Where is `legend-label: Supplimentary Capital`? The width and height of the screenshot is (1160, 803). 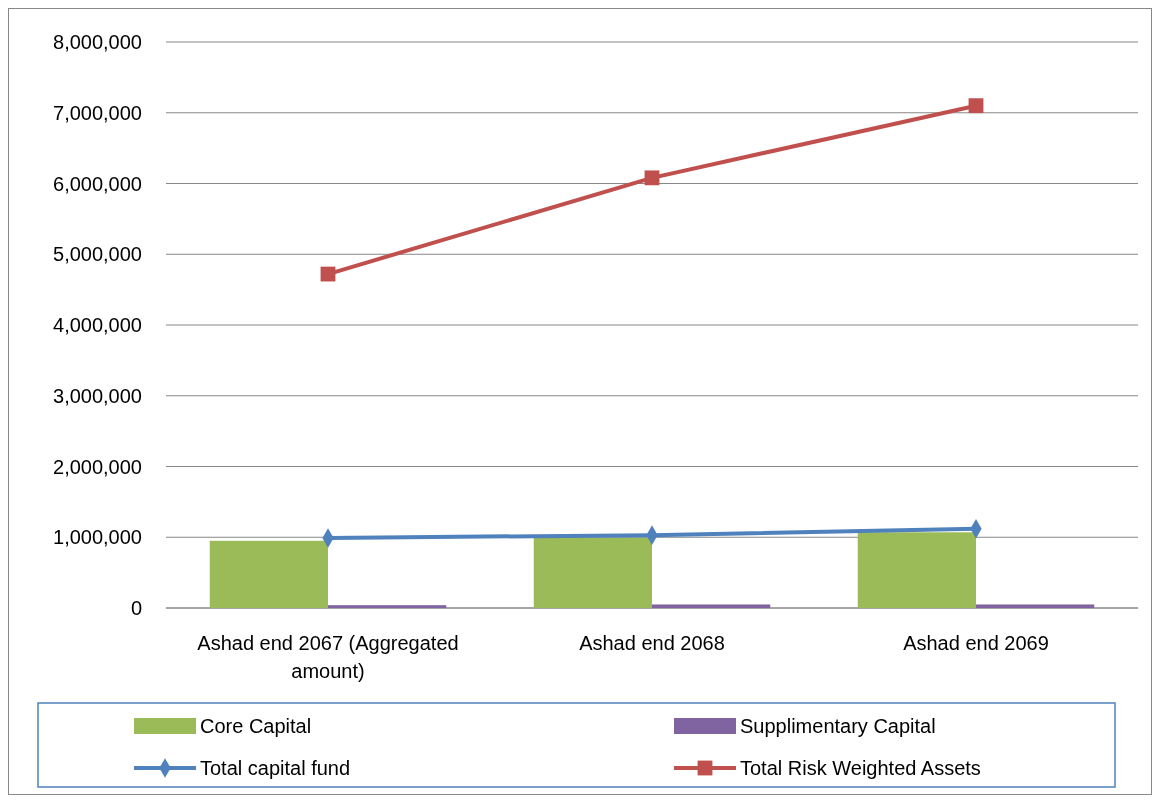 legend-label: Supplimentary Capital is located at coordinates (838, 726).